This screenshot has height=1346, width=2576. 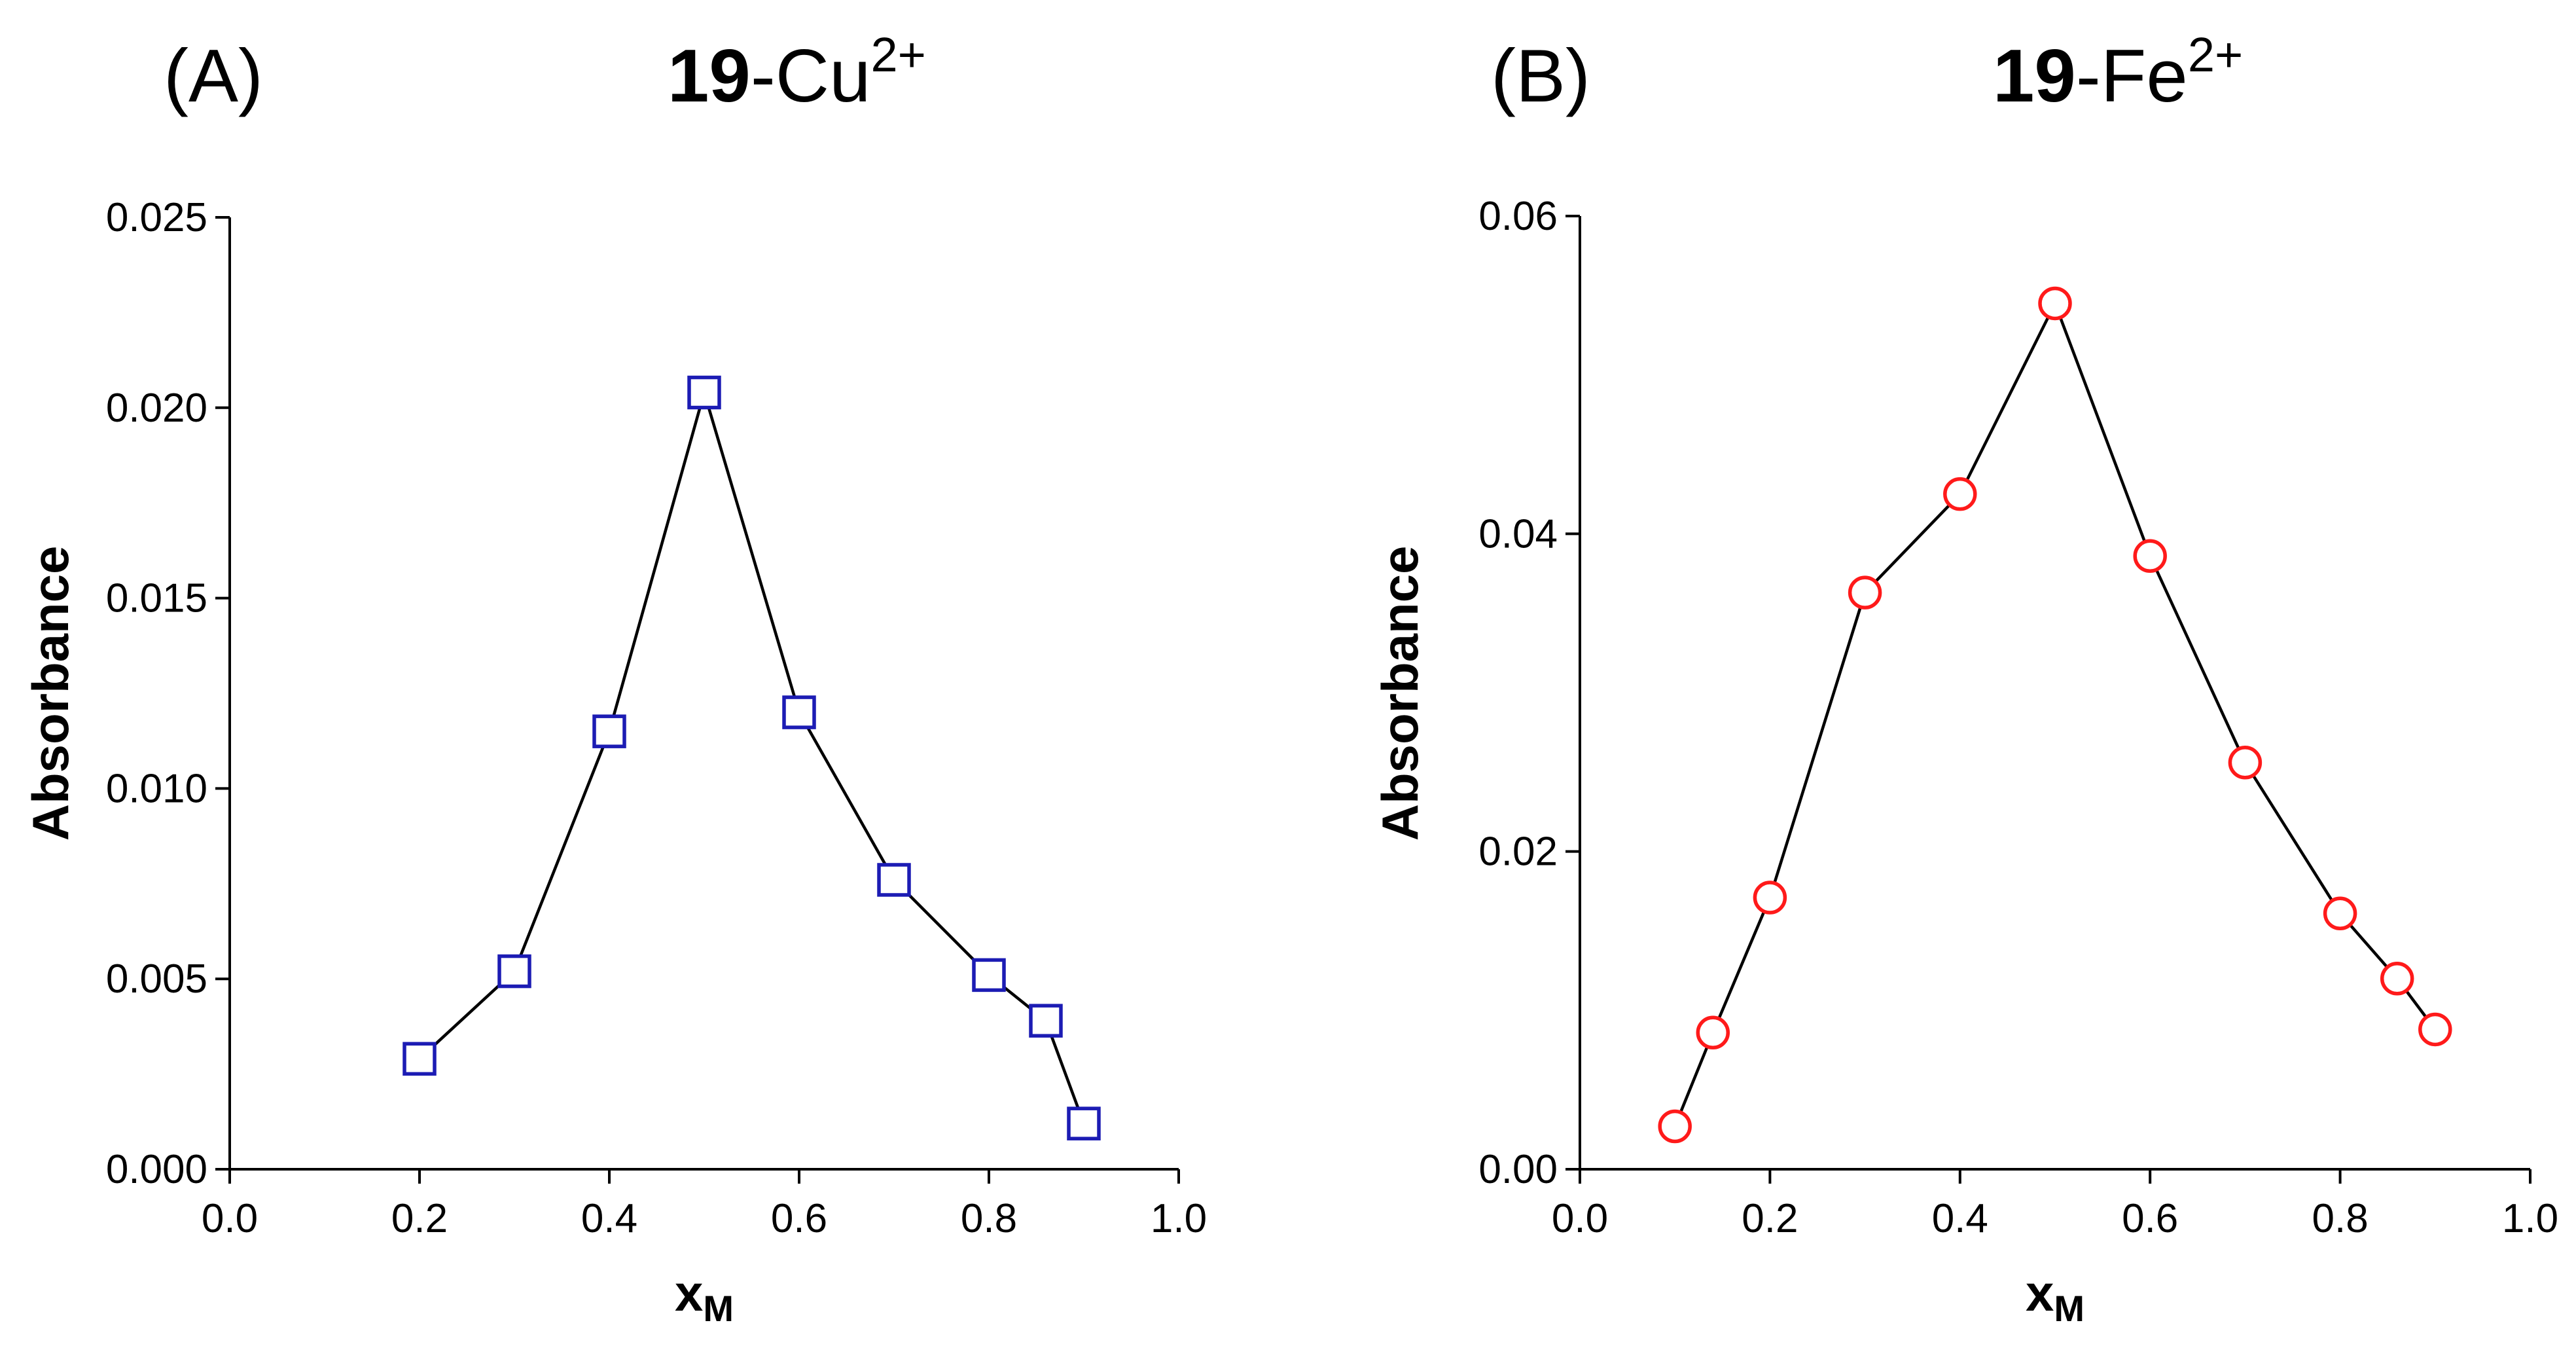 I want to click on panel-b-x-tick-label: 0.8, so click(x=2340, y=1218).